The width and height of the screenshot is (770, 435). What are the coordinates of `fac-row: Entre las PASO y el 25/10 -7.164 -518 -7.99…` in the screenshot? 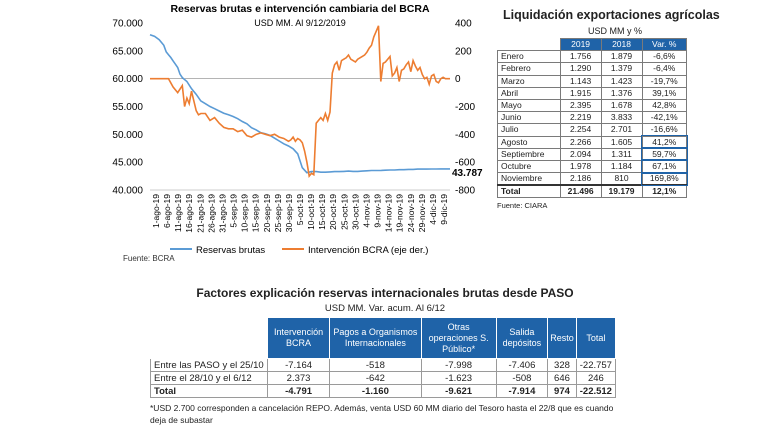 It's located at (383, 365).